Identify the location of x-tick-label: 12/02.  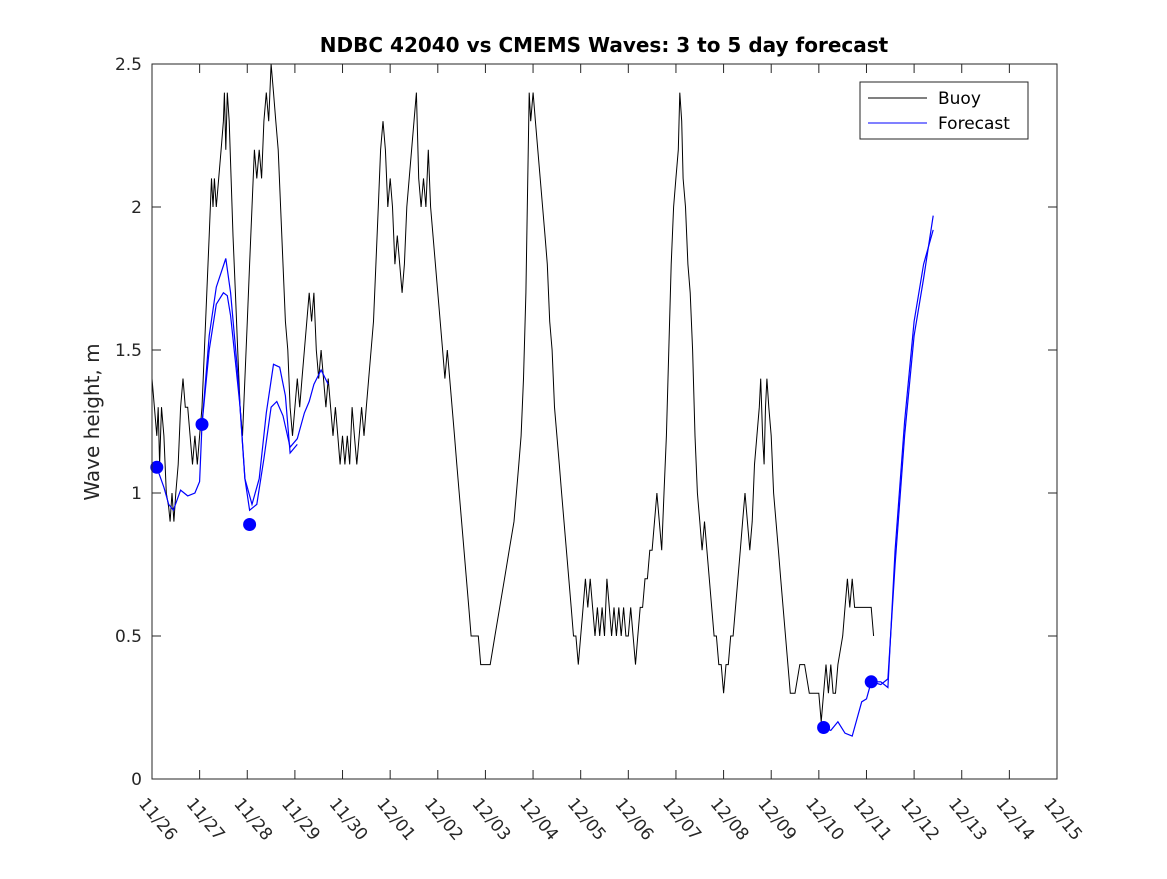
(443, 819).